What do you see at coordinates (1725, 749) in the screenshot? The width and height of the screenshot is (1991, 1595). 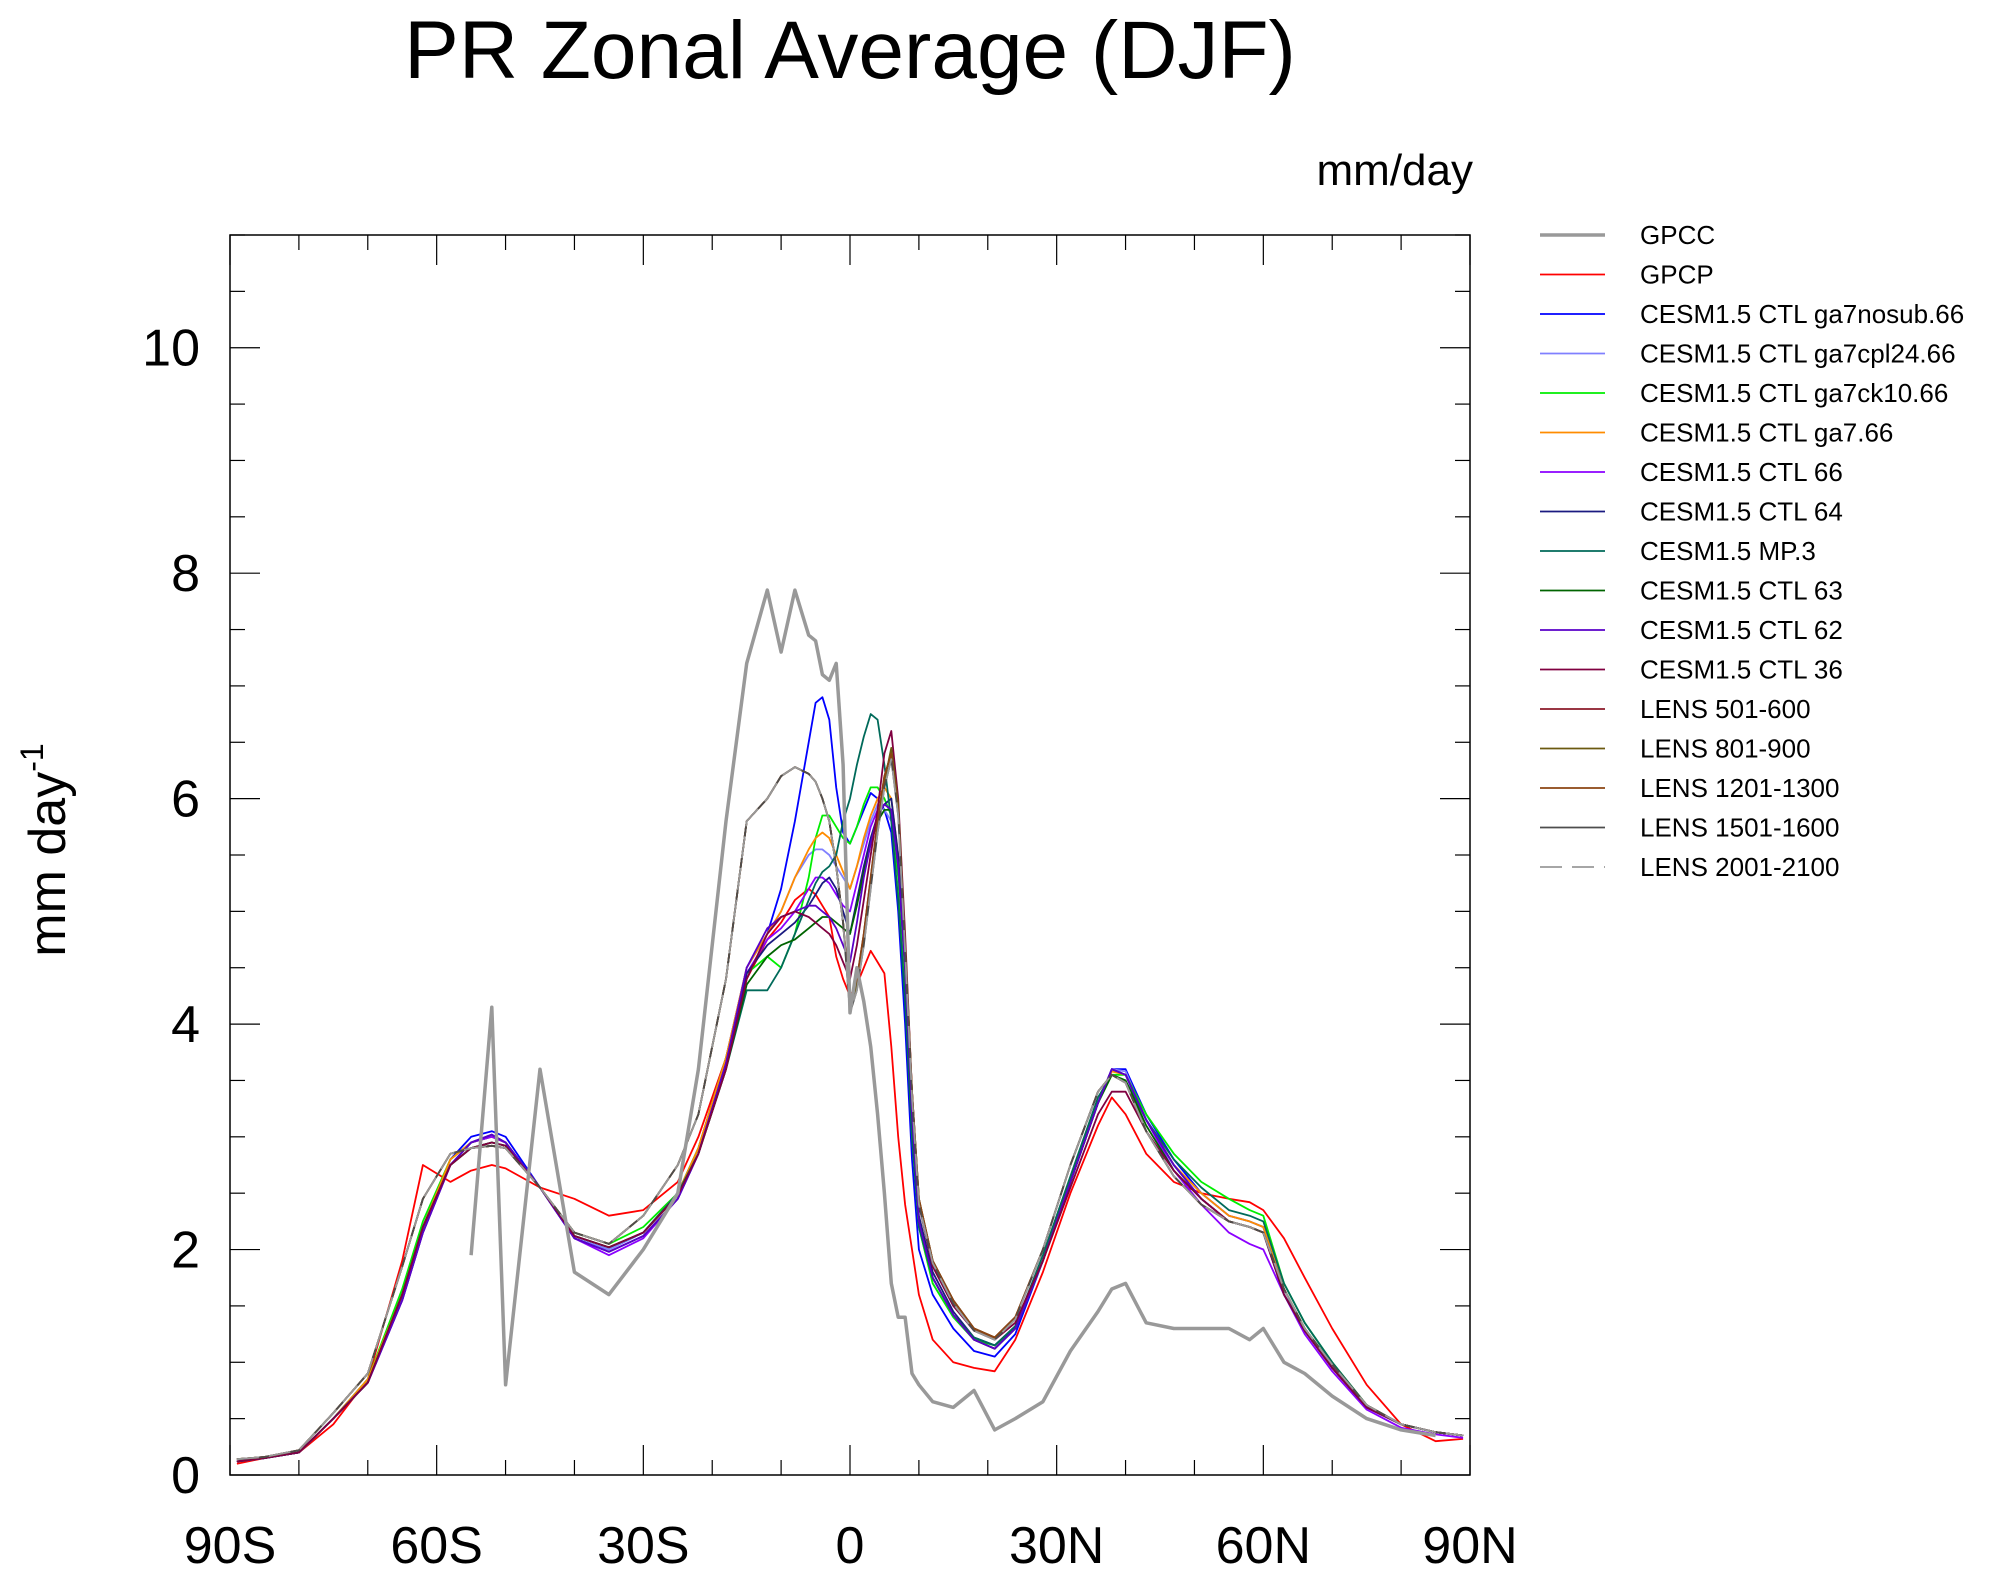 I see `legend-label: LENS 801-900` at bounding box center [1725, 749].